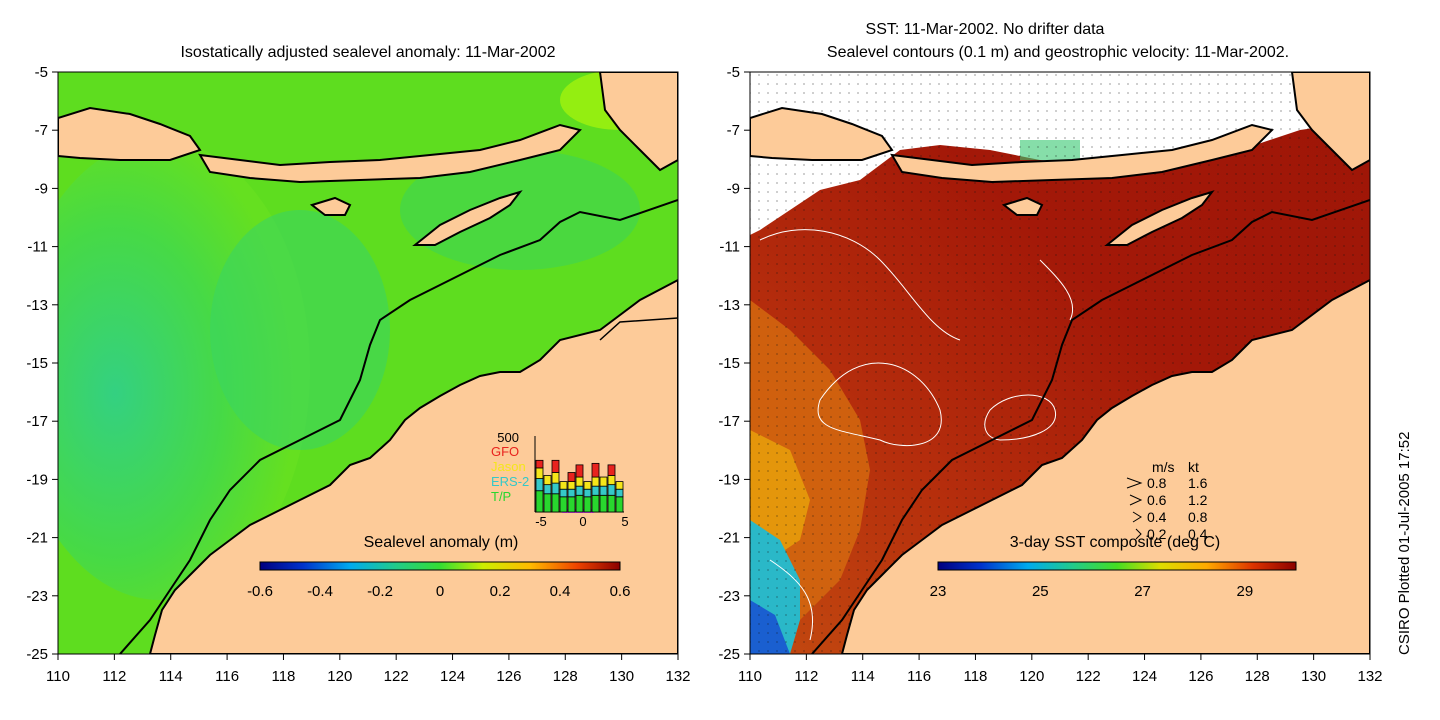 This screenshot has width=1440, height=720. What do you see at coordinates (1157, 534) in the screenshot?
I see `velocity-key-ms-value: 0.2` at bounding box center [1157, 534].